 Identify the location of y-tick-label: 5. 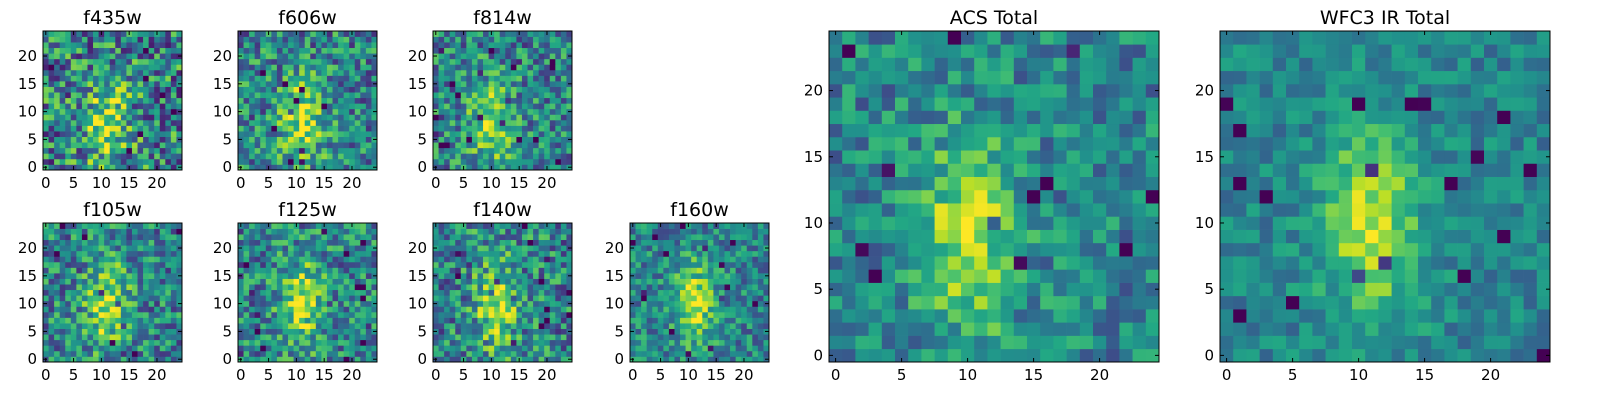
(422, 331).